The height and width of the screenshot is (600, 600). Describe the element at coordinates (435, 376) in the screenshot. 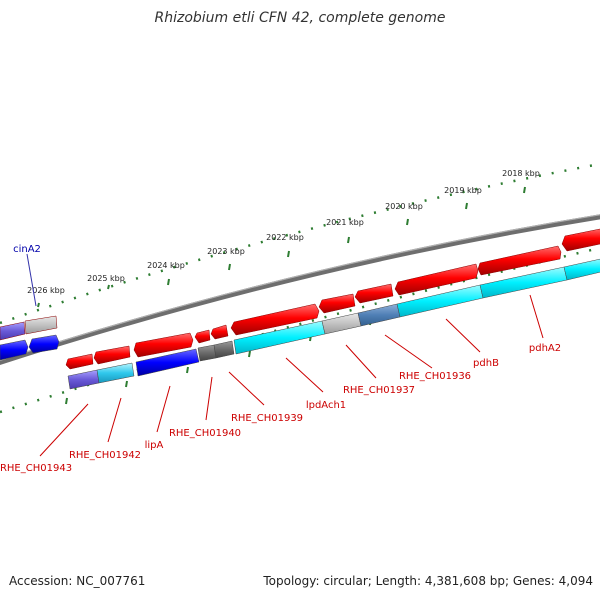

I see `gene-label-RHE_CH01936: RHE_CH01936` at that location.